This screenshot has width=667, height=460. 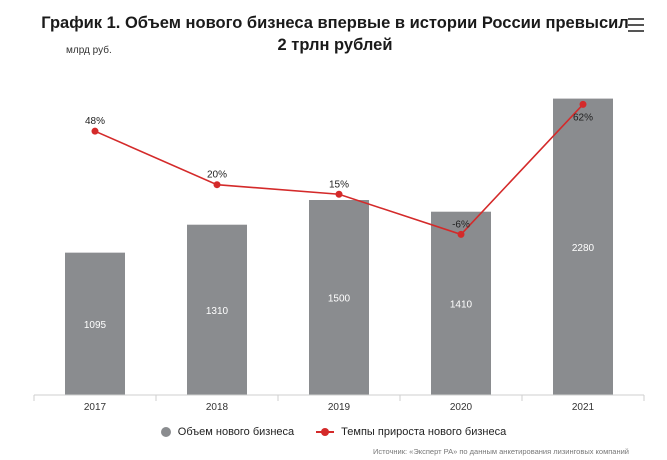 What do you see at coordinates (461, 234) in the screenshot?
I see `growth-rate-point-2020` at bounding box center [461, 234].